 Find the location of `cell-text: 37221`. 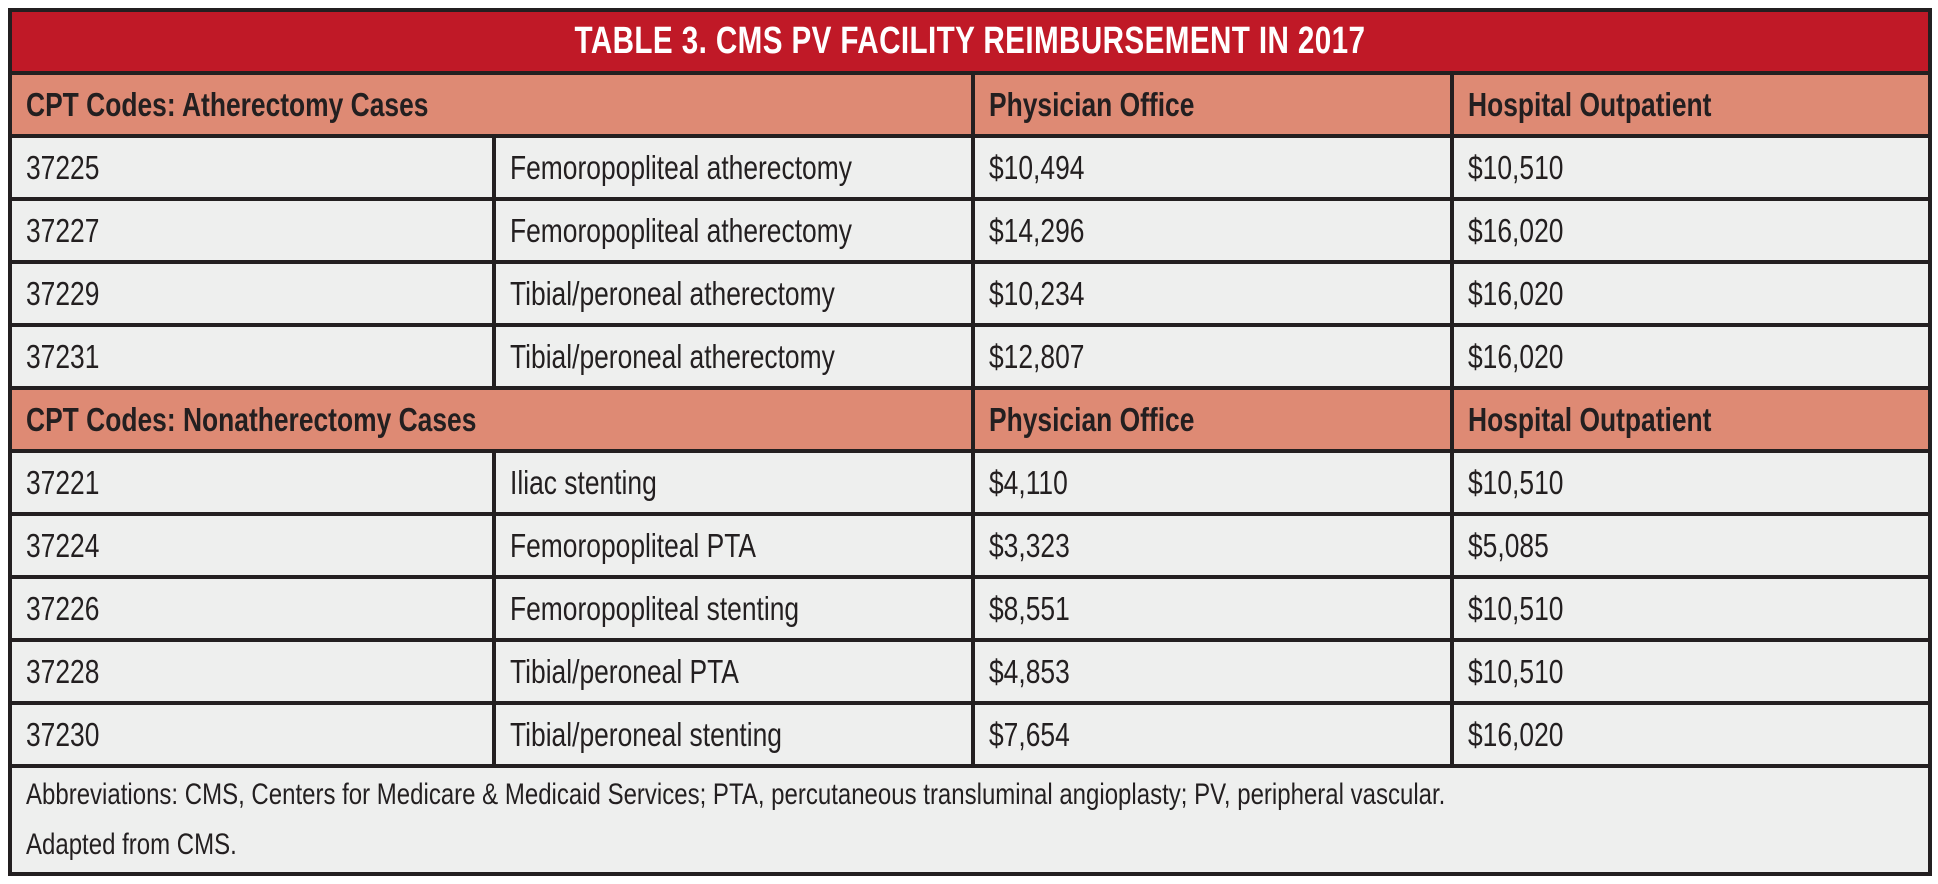

cell-text: 37221 is located at coordinates (63, 482).